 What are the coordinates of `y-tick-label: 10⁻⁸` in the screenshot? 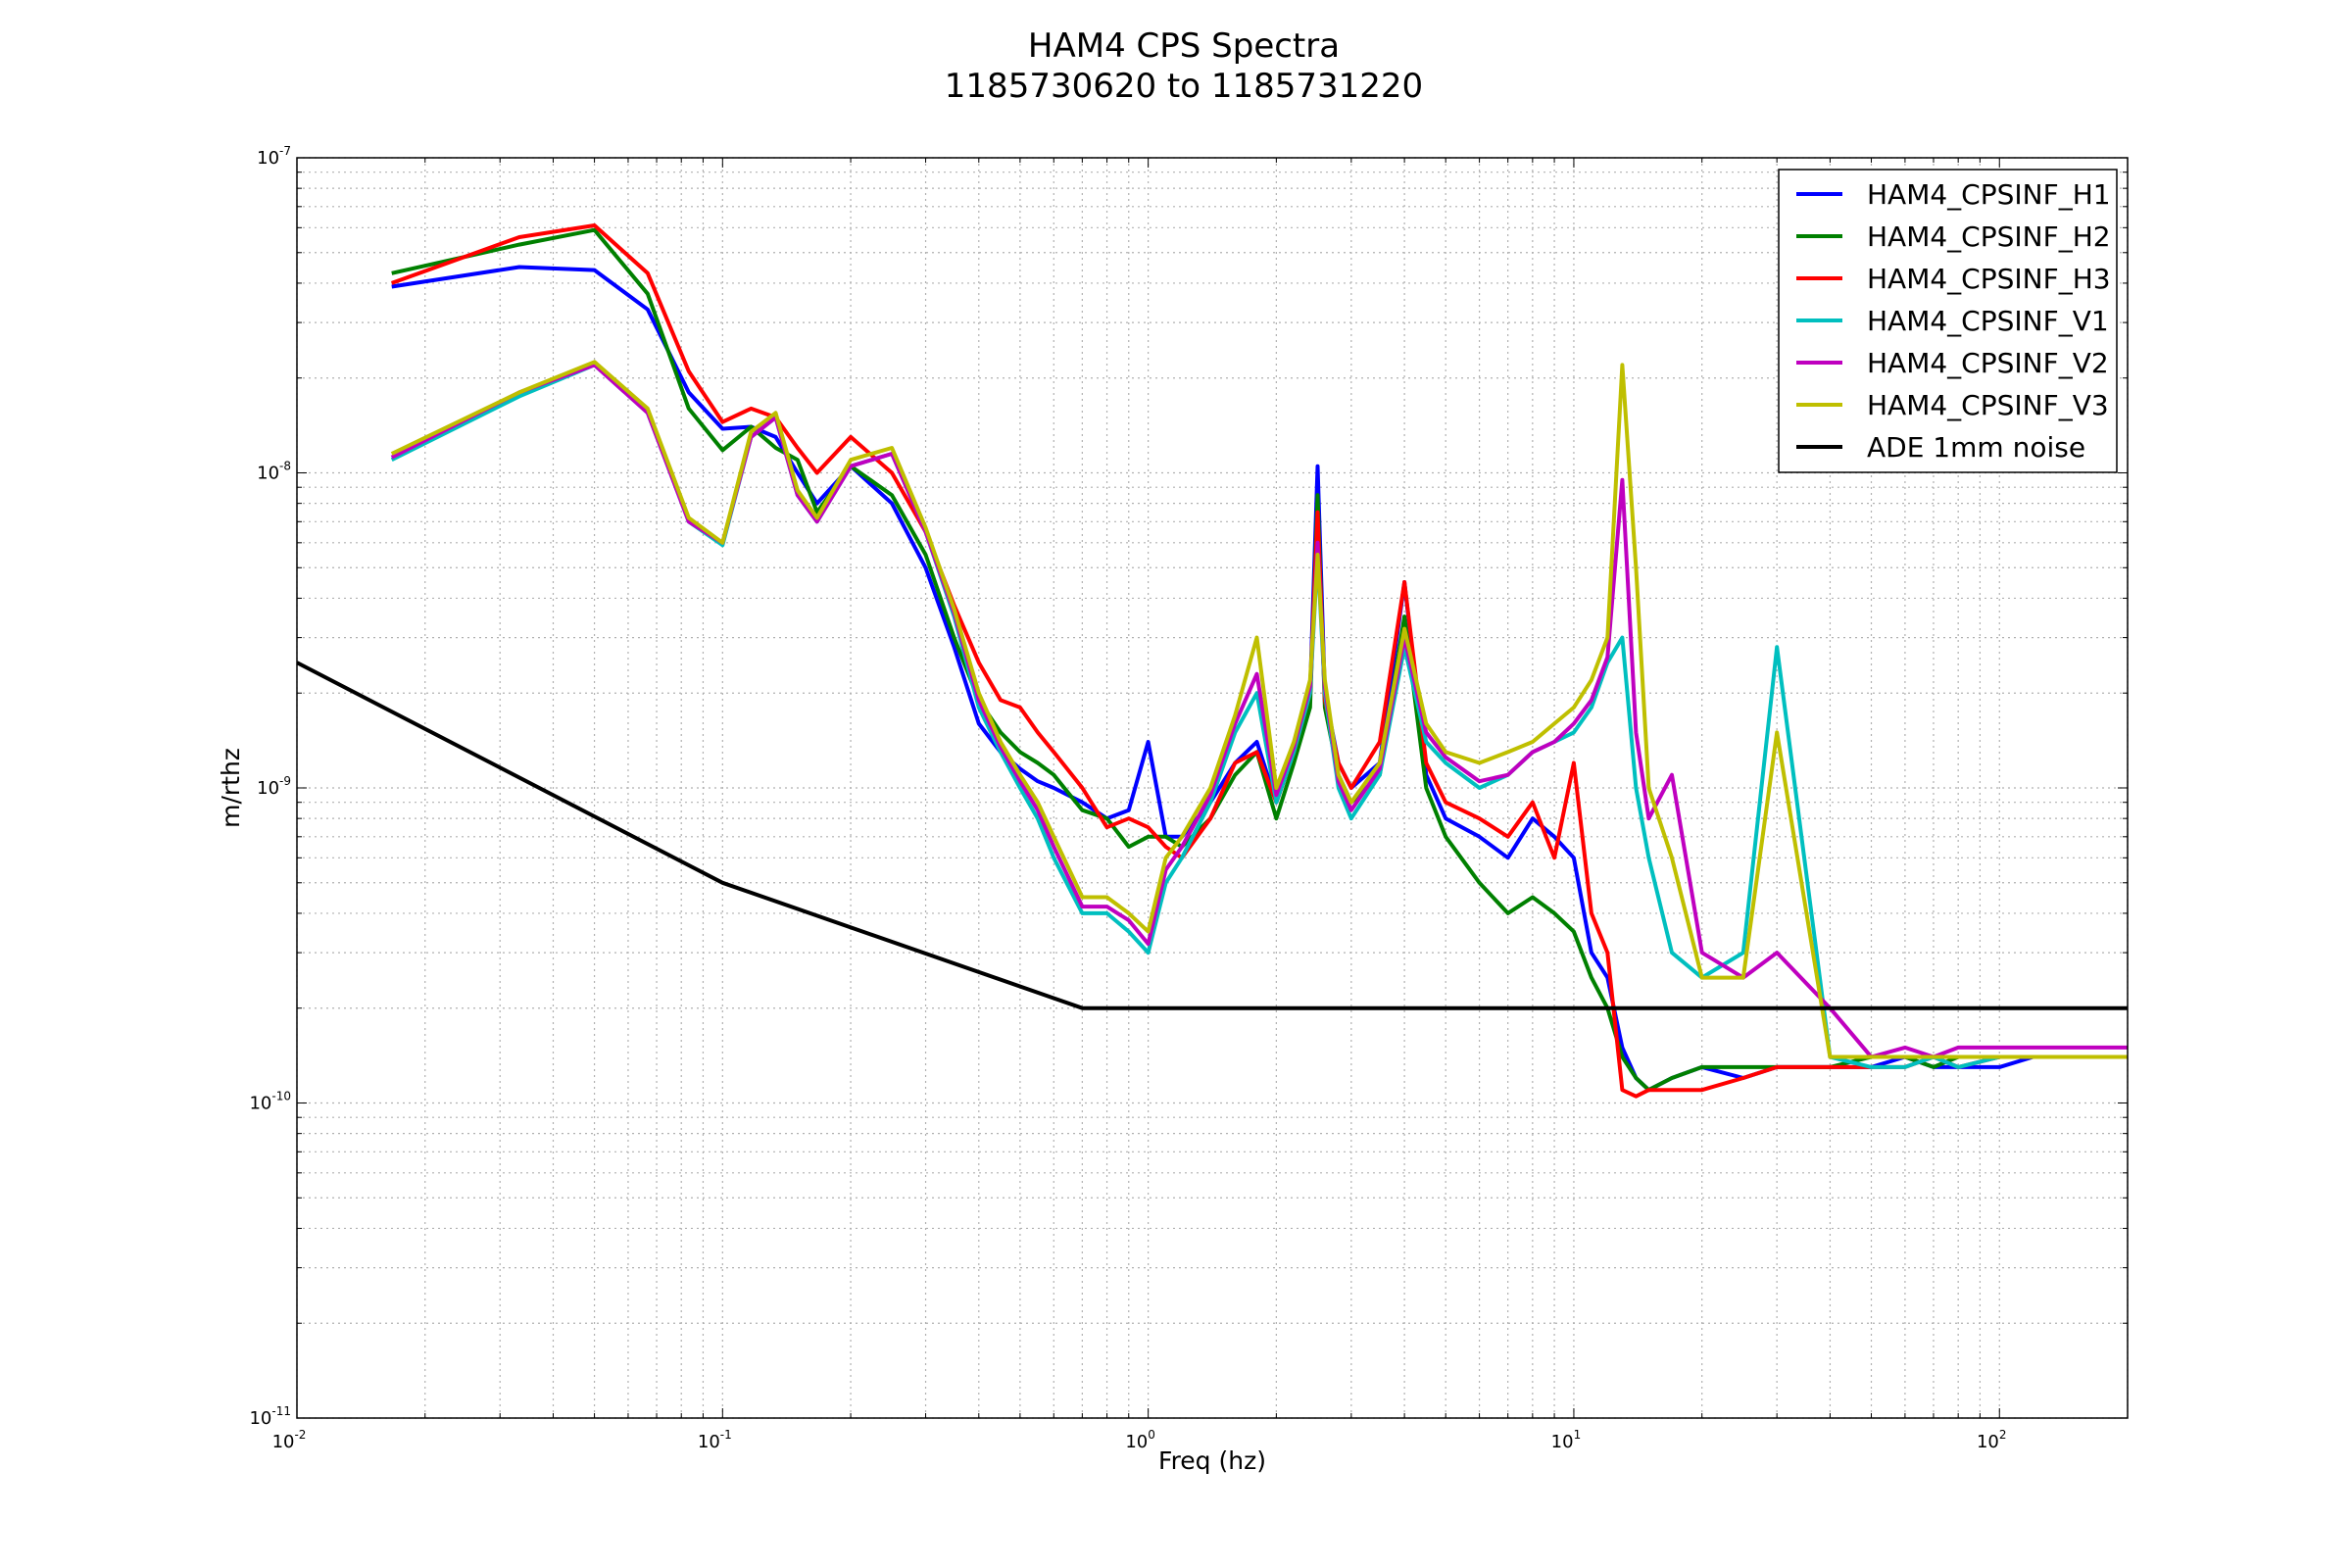 It's located at (274, 472).